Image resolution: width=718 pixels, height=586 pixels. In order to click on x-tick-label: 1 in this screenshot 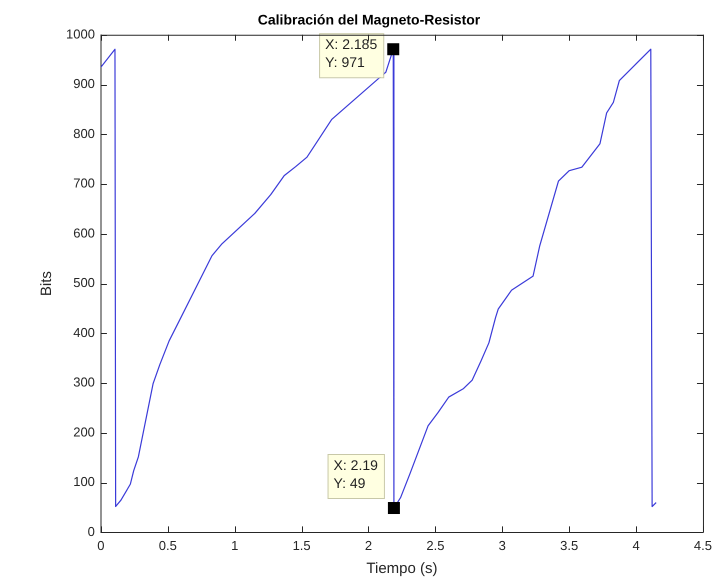, I will do `click(234, 545)`.